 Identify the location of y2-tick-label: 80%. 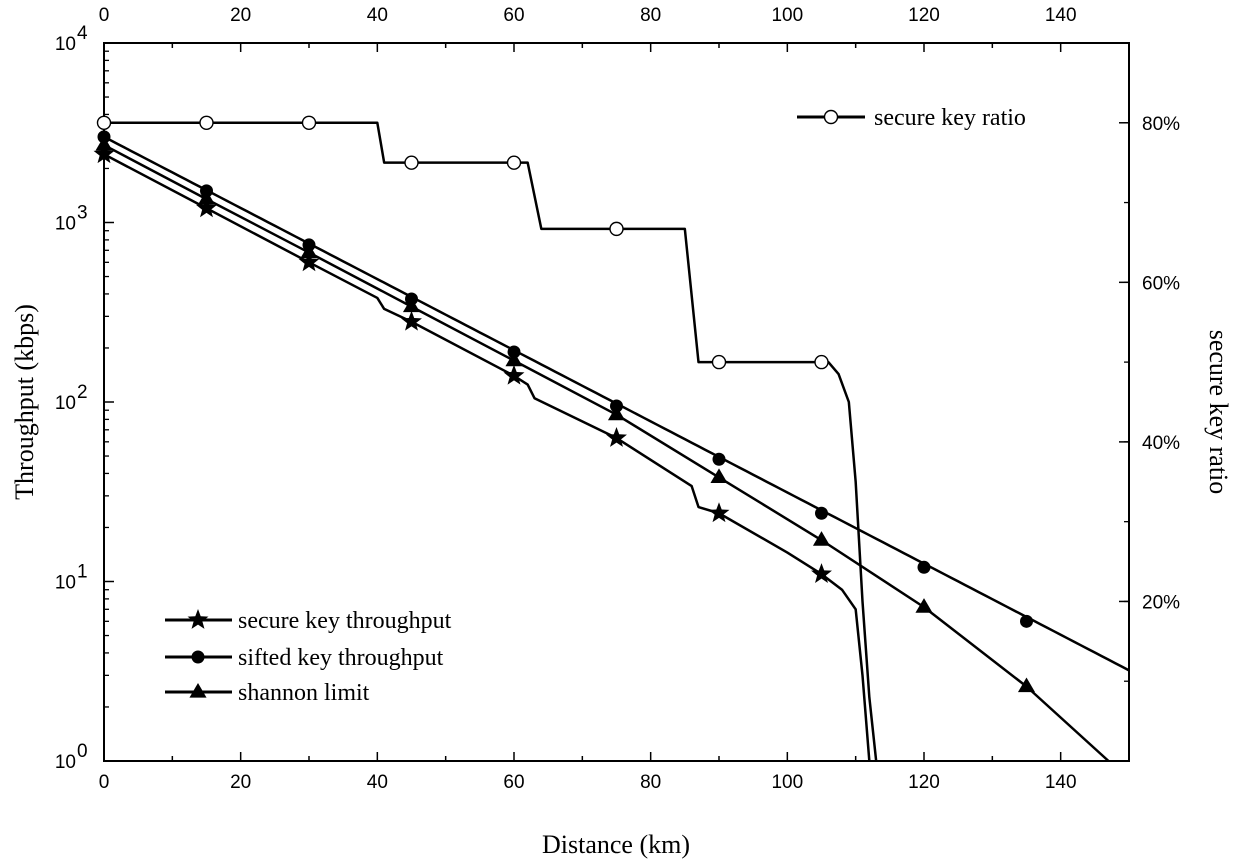
(1161, 124).